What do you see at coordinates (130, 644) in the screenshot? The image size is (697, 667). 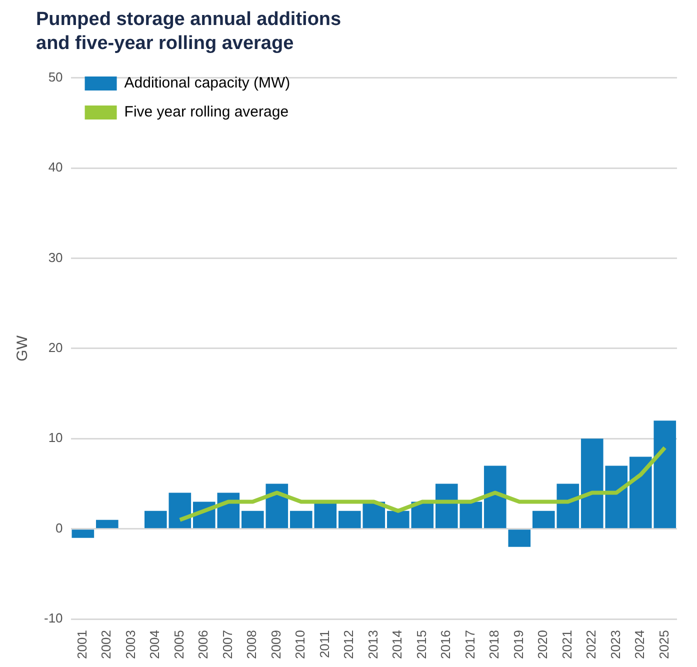 I see `x-tick-label: 2003` at bounding box center [130, 644].